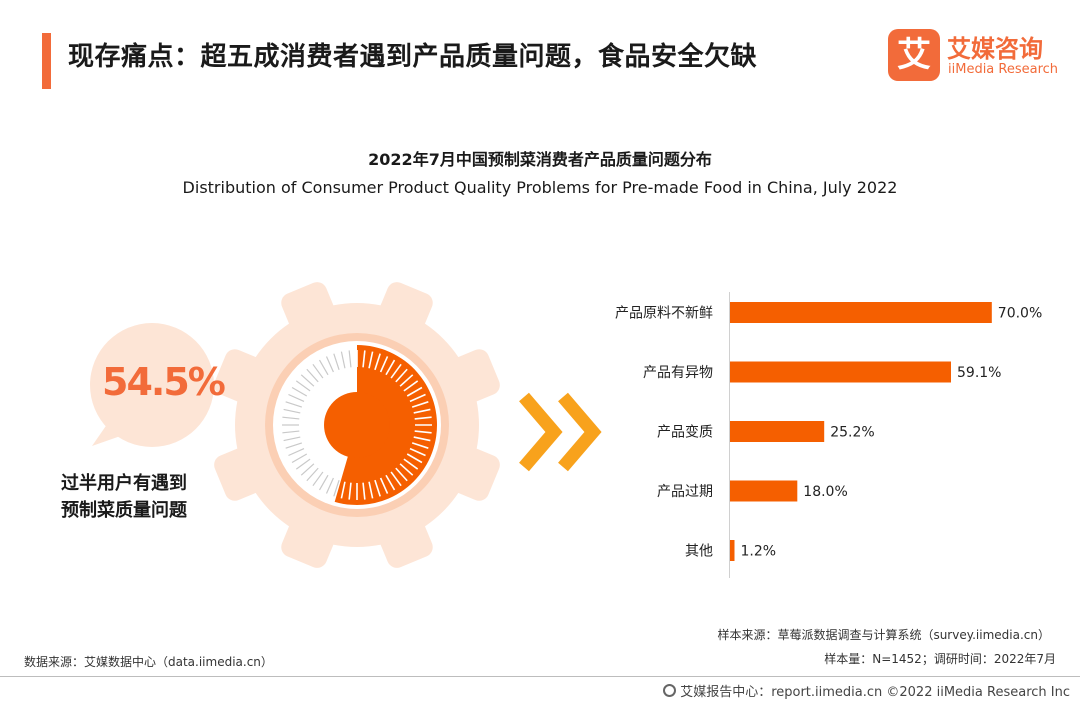  I want to click on gauge-ticks, so click(357, 425).